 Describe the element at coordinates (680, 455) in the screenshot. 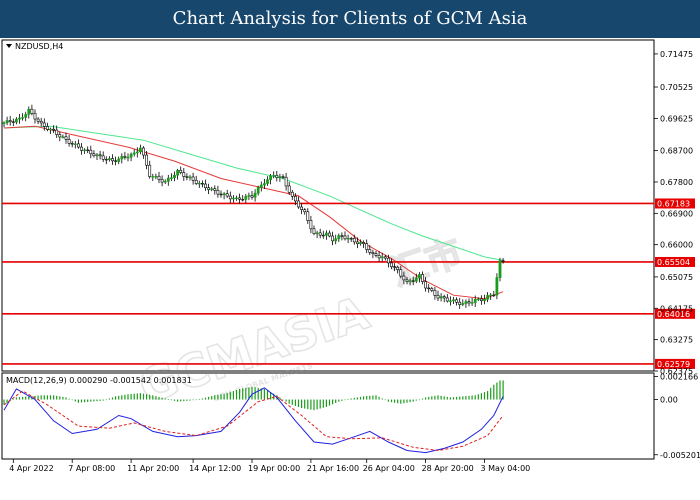

I see `macd-tick-label: -0.005201` at that location.